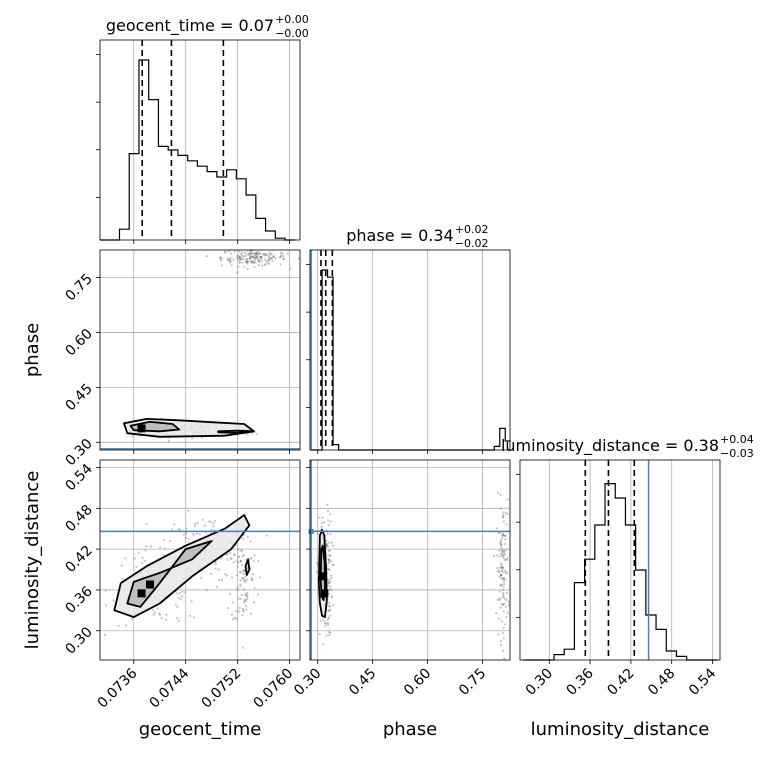 The image size is (760, 760). Describe the element at coordinates (417, 682) in the screenshot. I see `tick-label-x: 0.60` at that location.